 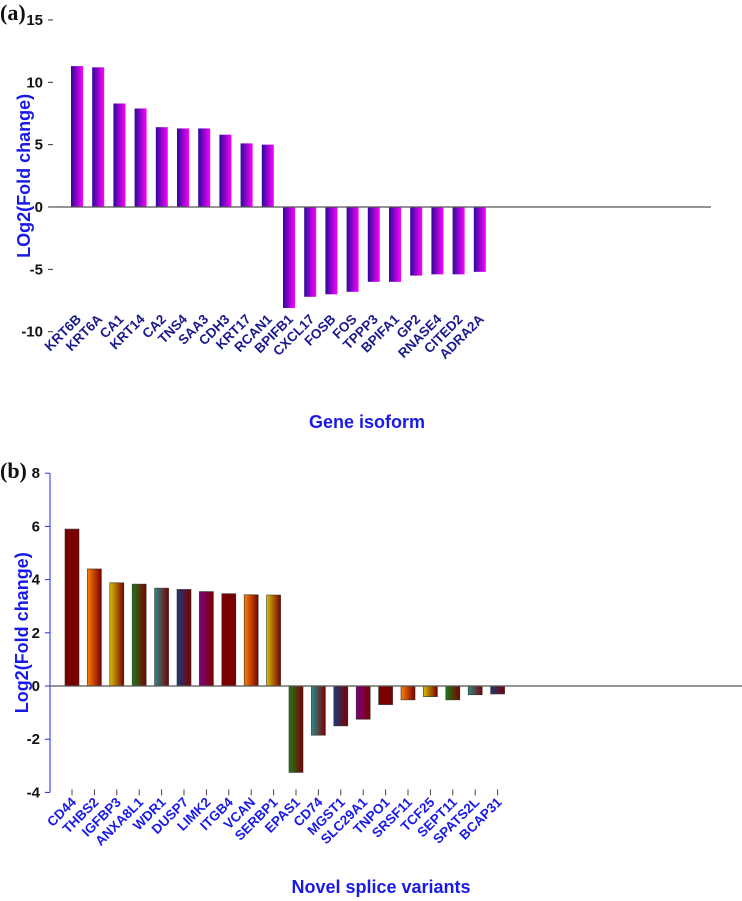 I want to click on bar-krt14, so click(x=140, y=157).